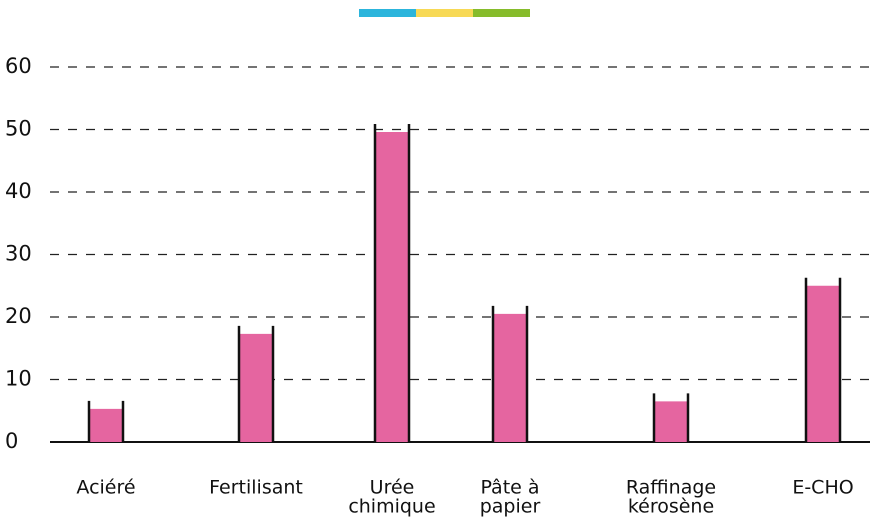 This screenshot has height=522, width=874. What do you see at coordinates (18, 66) in the screenshot?
I see `y-tick-label: 60` at bounding box center [18, 66].